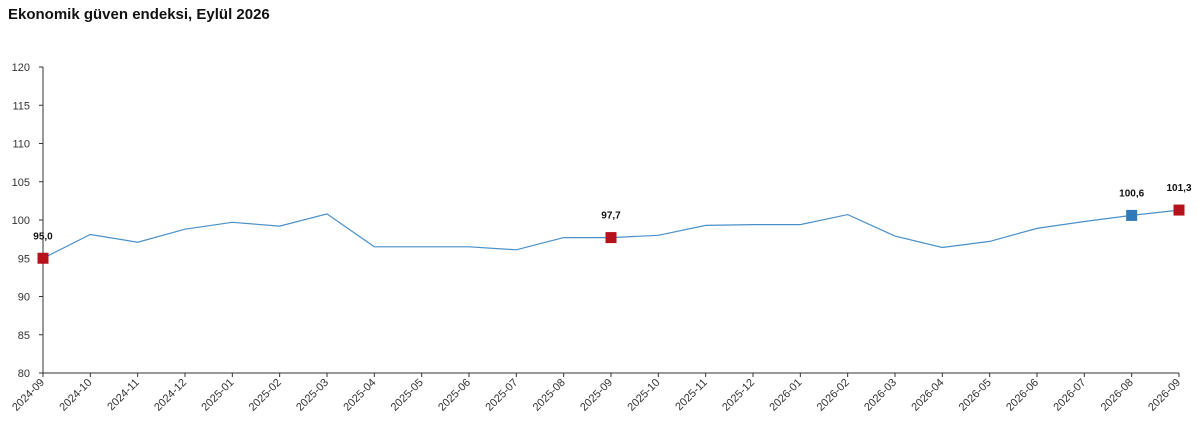 This screenshot has width=1200, height=436. I want to click on y-axis: 80 85 90 95 100 105 110 115 120, so click(28, 221).